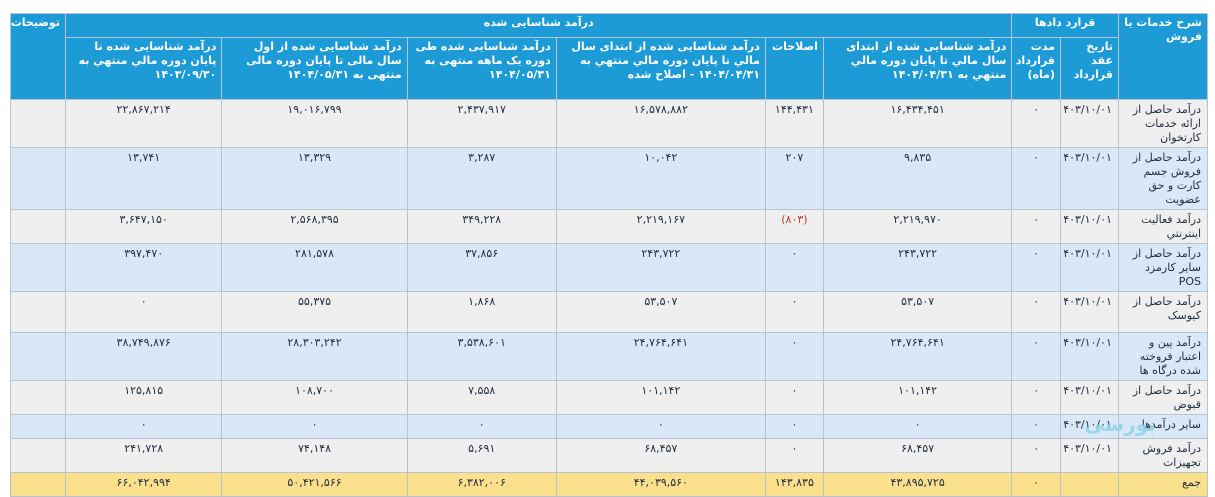  What do you see at coordinates (481, 397) in the screenshot?
I see `rev-month-cell: ۷,۵۵۸` at bounding box center [481, 397].